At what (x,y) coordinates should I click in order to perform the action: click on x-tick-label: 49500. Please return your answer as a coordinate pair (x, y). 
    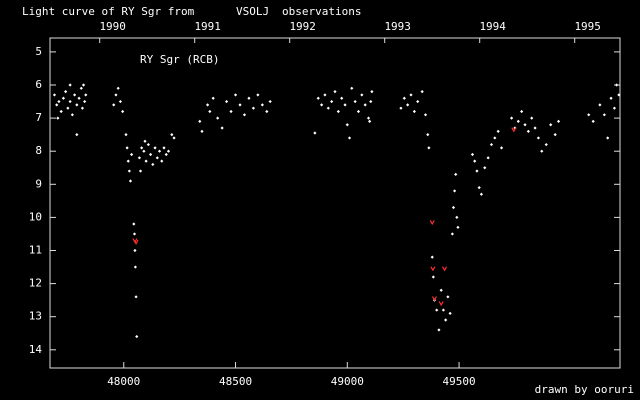
    Looking at the image, I should click on (458, 381).